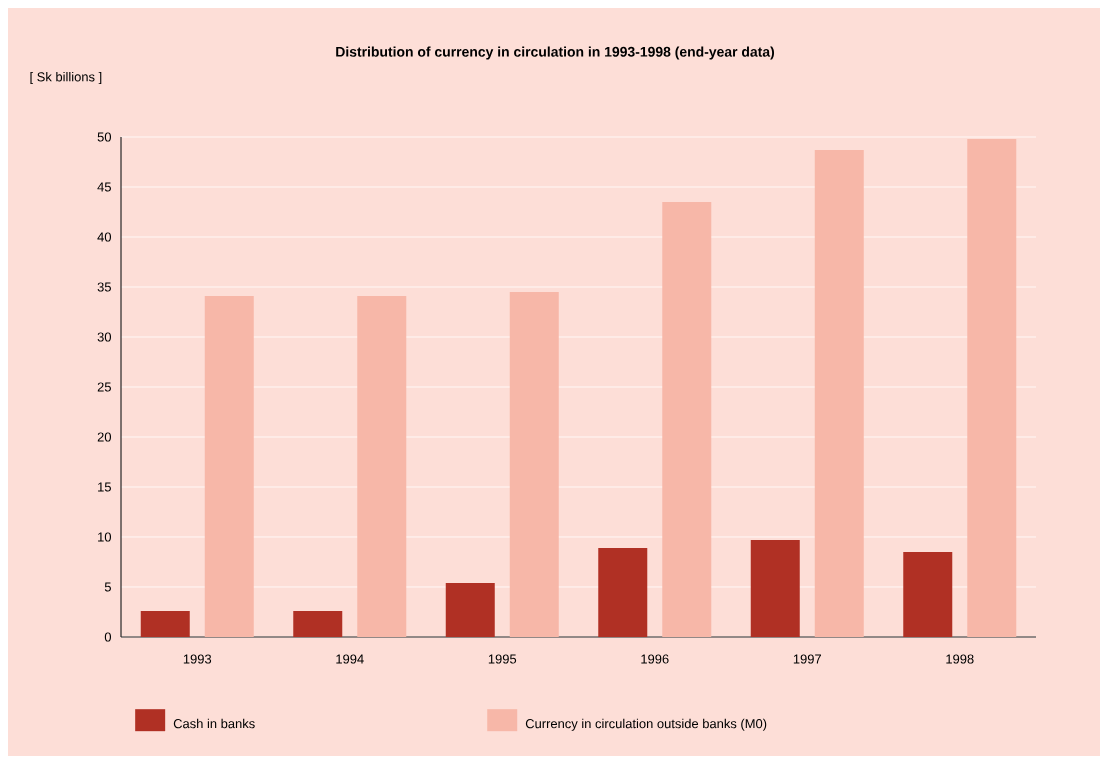 The width and height of the screenshot is (1108, 764). What do you see at coordinates (350, 659) in the screenshot?
I see `x-tick-label: 1994` at bounding box center [350, 659].